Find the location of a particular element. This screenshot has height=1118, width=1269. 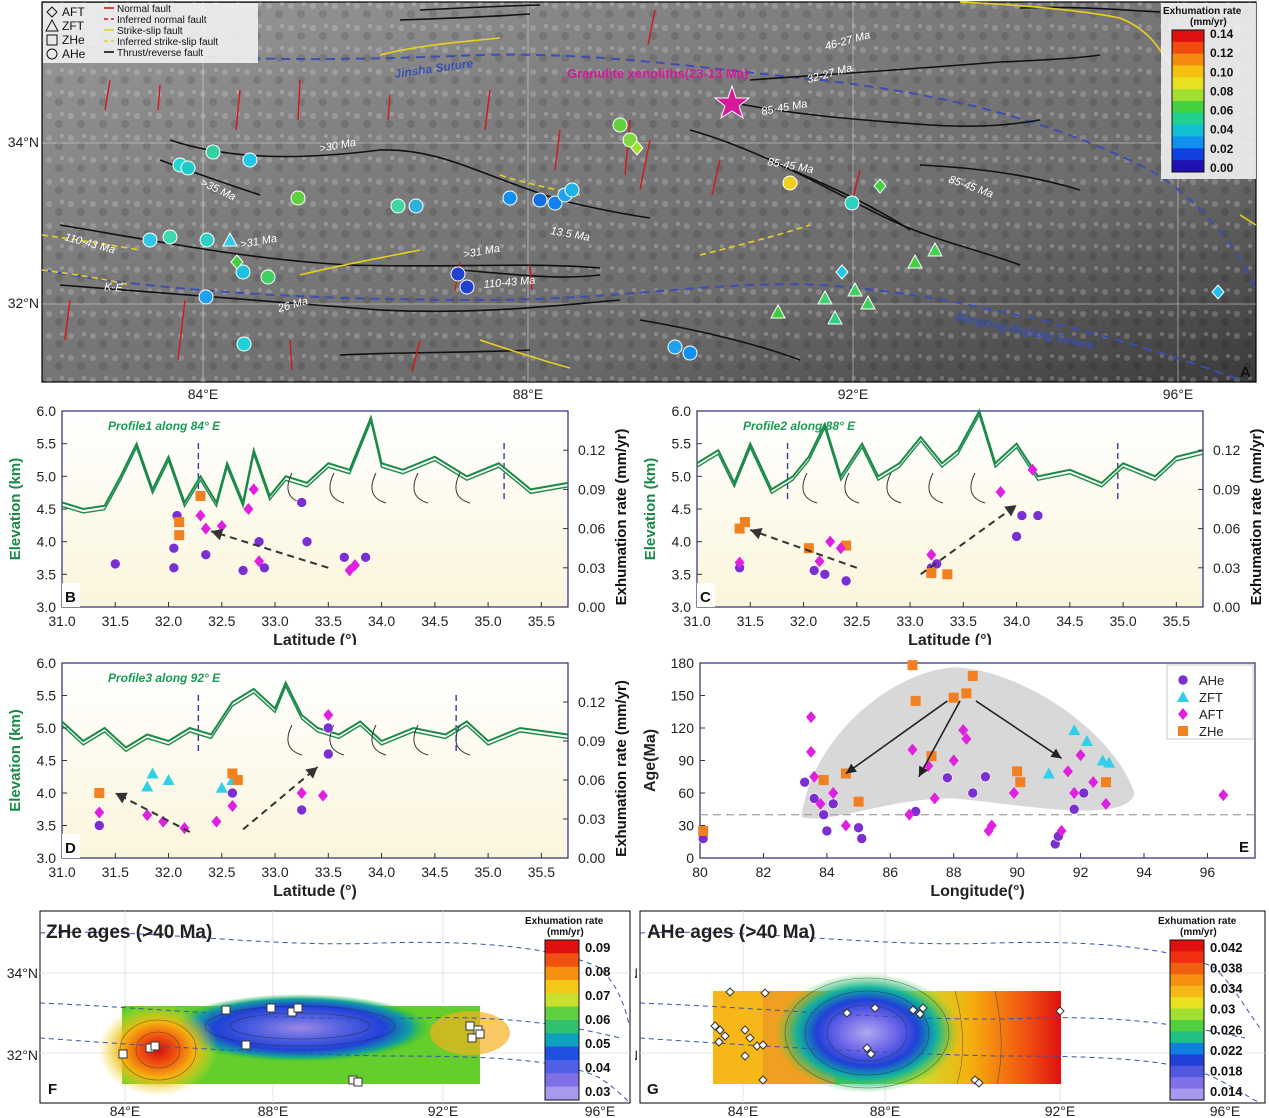

x-tick-label: 80 is located at coordinates (700, 872).